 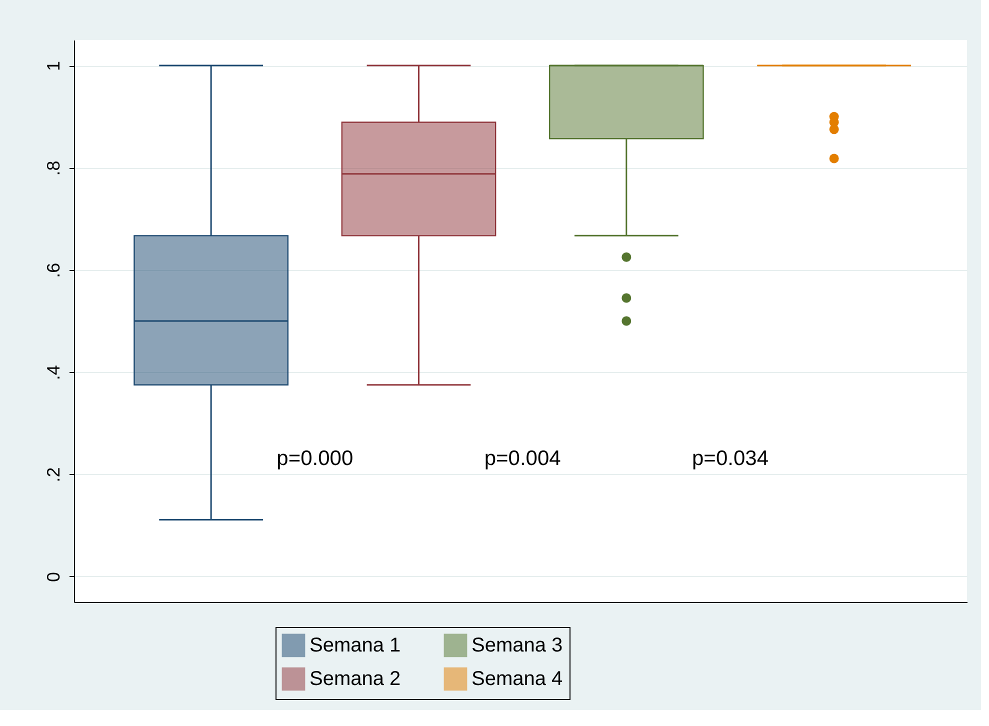 I want to click on y-tick-label: .4, so click(x=54, y=372).